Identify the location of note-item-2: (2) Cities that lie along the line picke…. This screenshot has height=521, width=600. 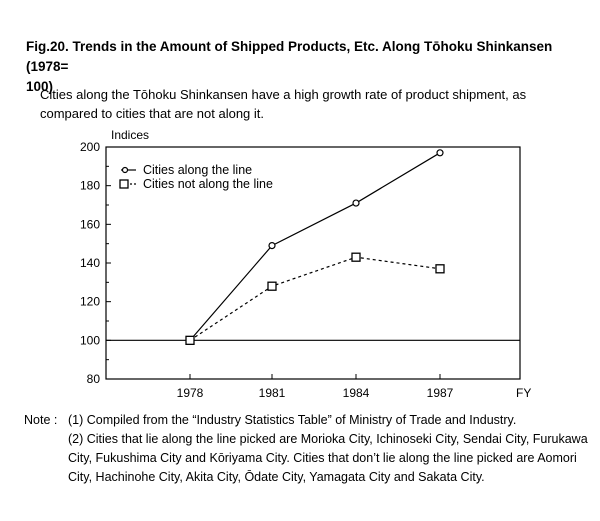
(328, 458).